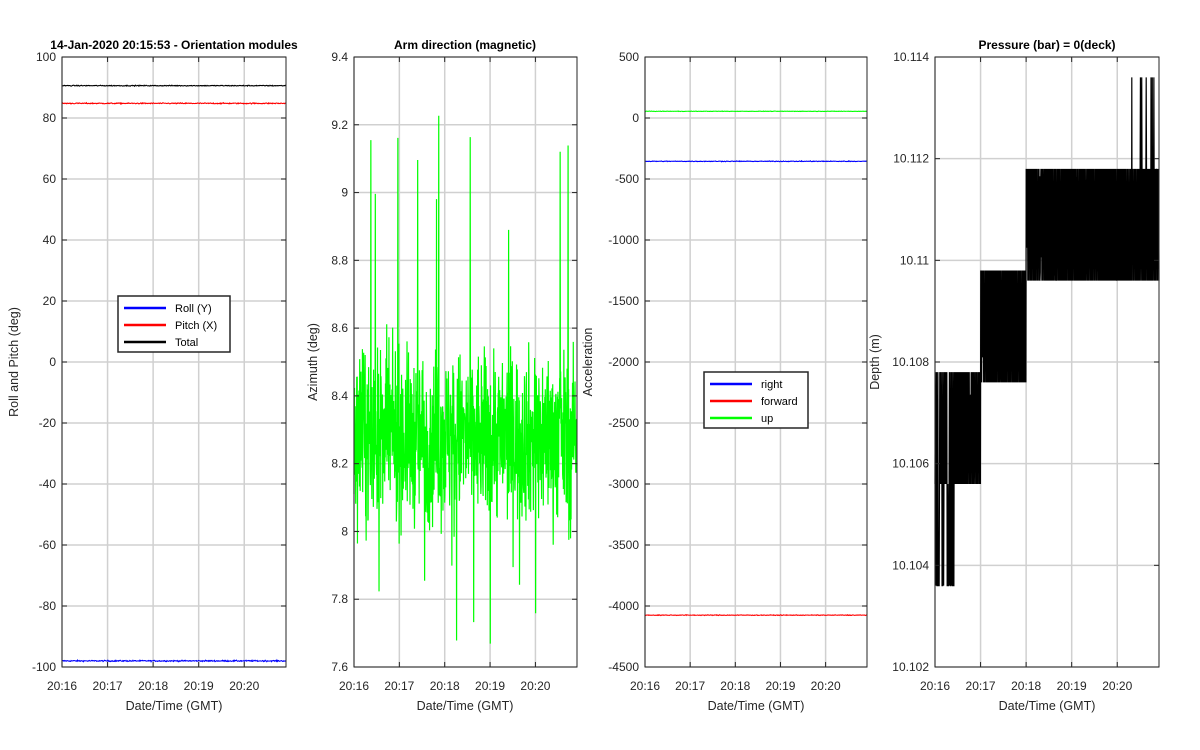  What do you see at coordinates (911, 57) in the screenshot?
I see `y-tick-label: 10.114` at bounding box center [911, 57].